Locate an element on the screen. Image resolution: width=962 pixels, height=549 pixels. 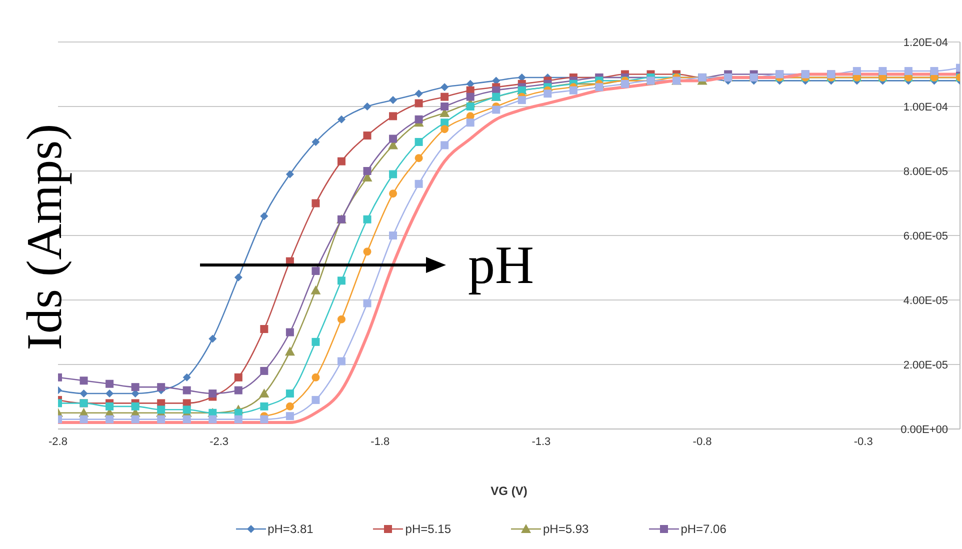
y-axis-title: Ids (Amps) is located at coordinates (44, 237).